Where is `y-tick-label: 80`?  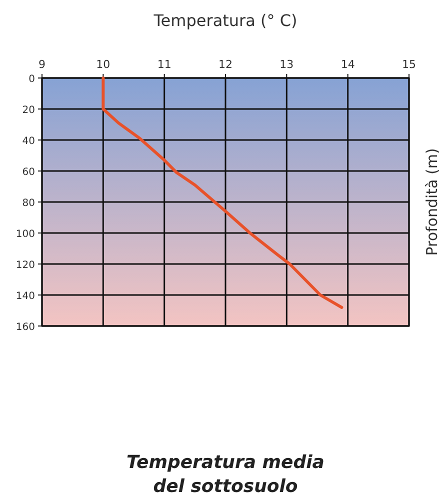 y-tick-label: 80 is located at coordinates (28, 203).